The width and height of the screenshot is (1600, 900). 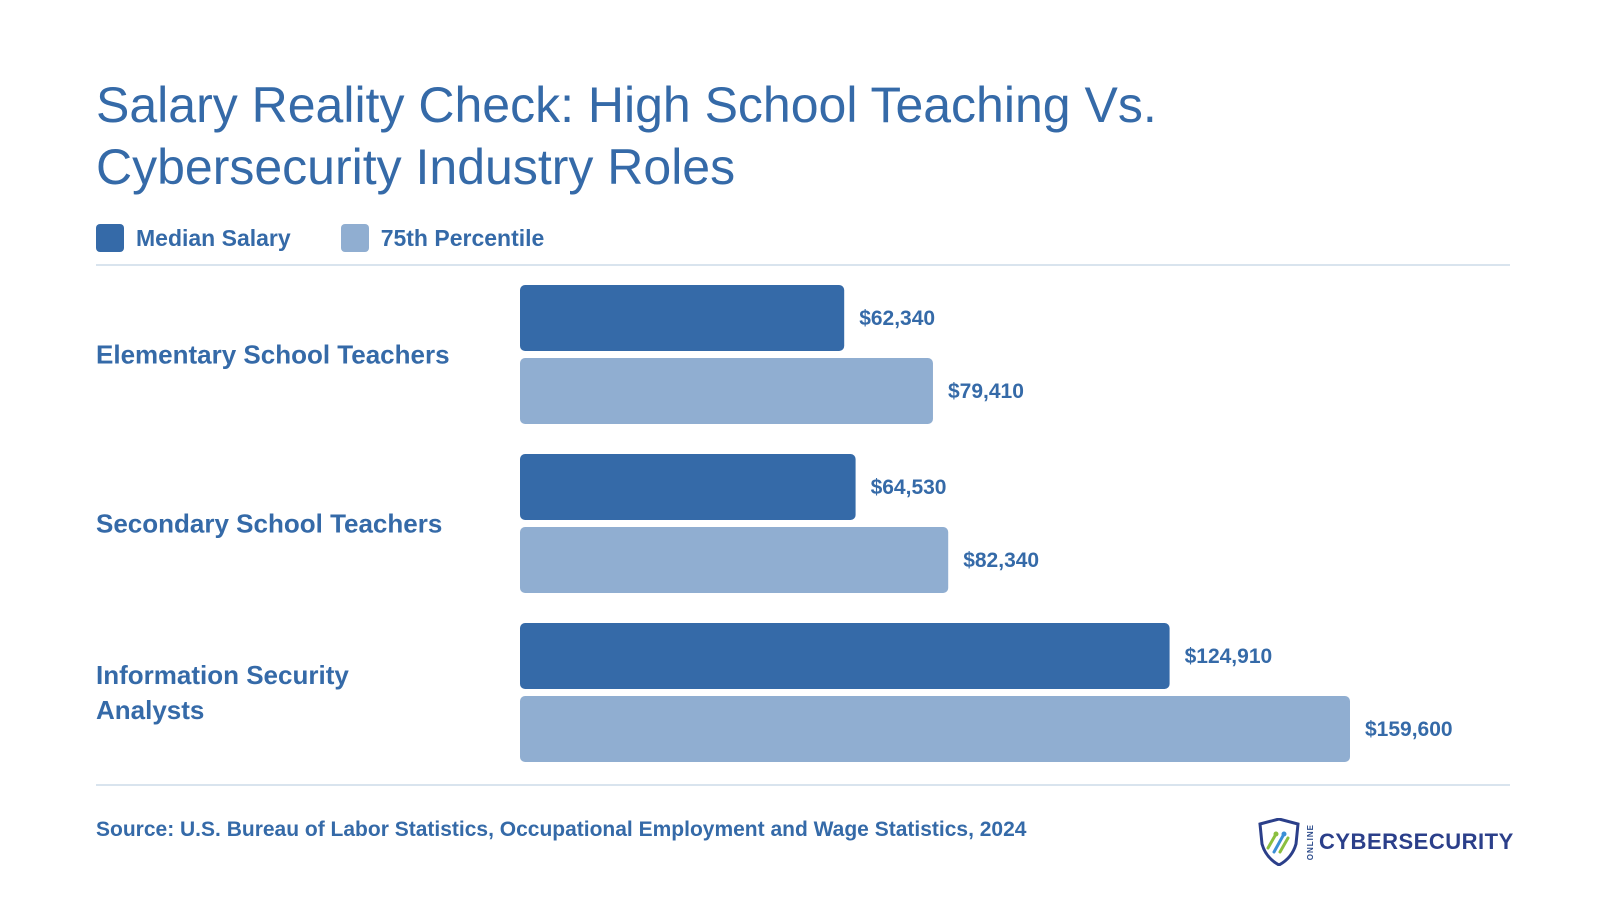 I want to click on legend-label-75th: 75th Percentile, so click(x=462, y=237).